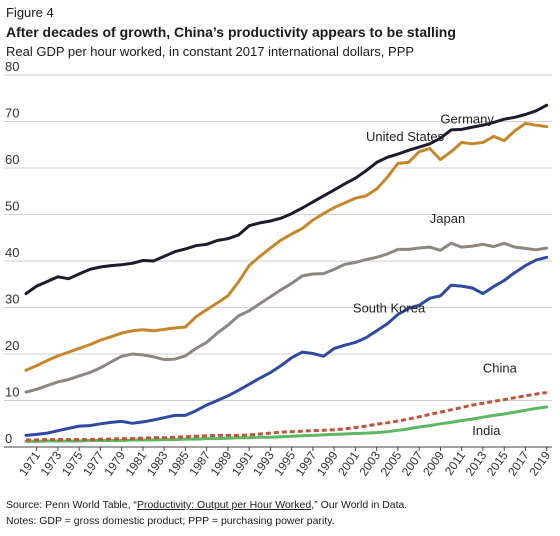  Describe the element at coordinates (12, 206) in the screenshot. I see `y-tick-label: 50` at that location.